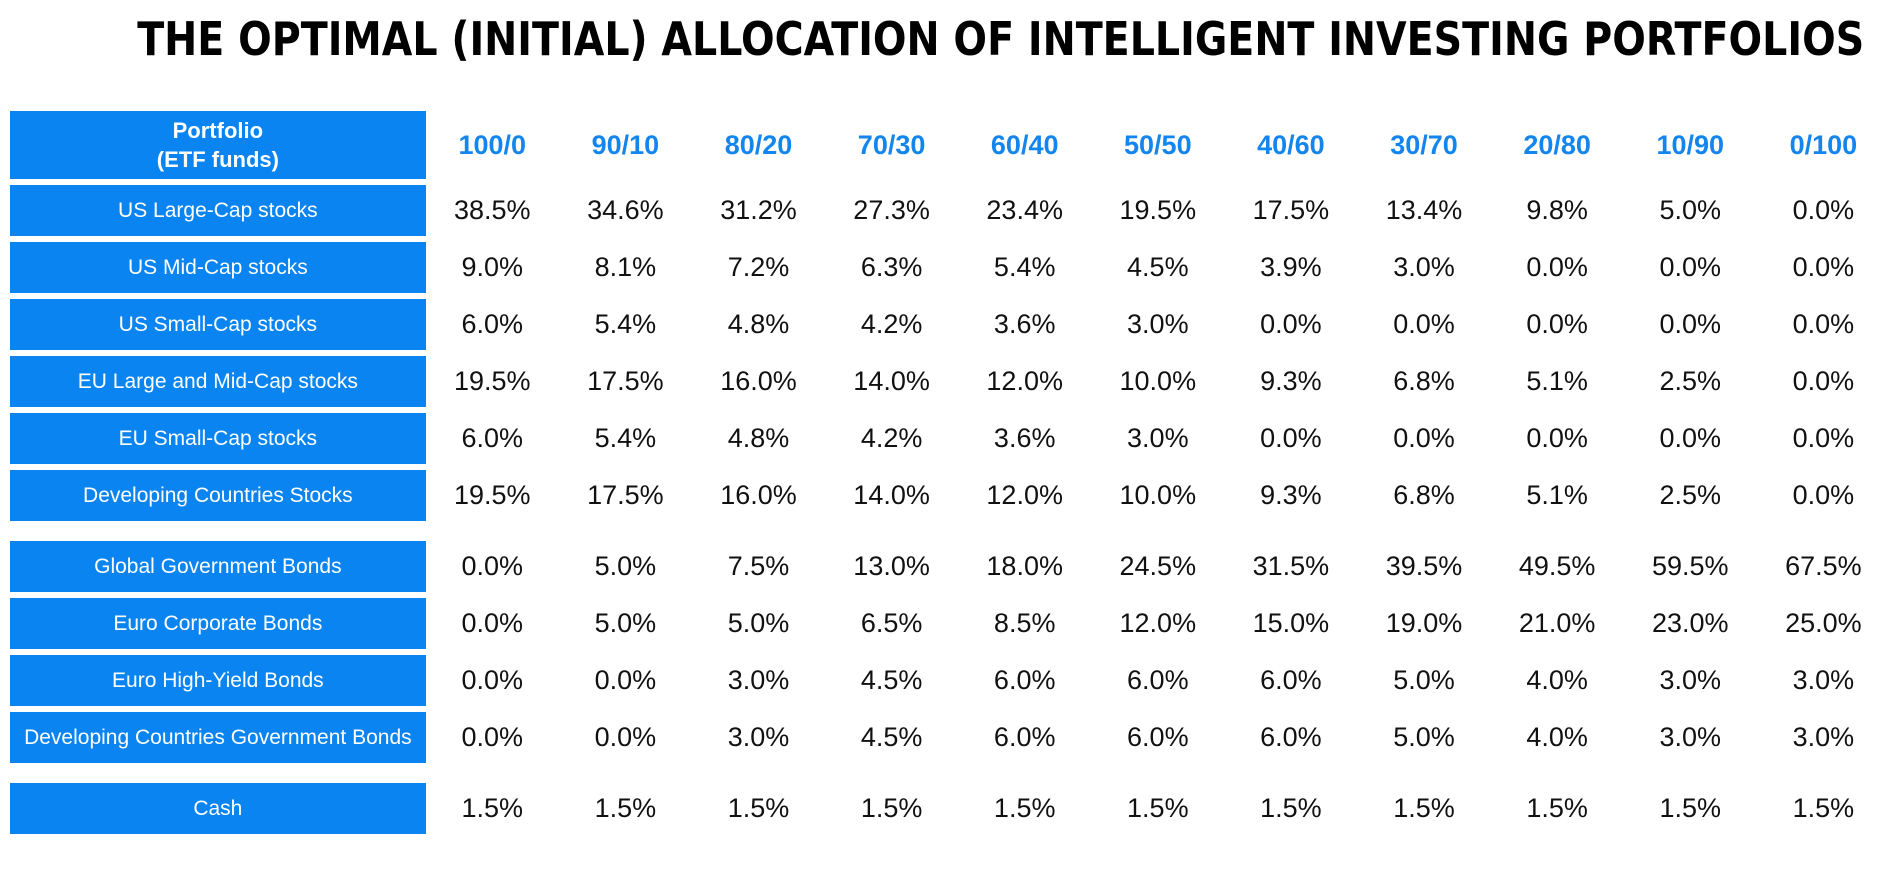 The height and width of the screenshot is (874, 1890). Describe the element at coordinates (218, 438) in the screenshot. I see `row-label: EU Small-Cap stocks` at that location.